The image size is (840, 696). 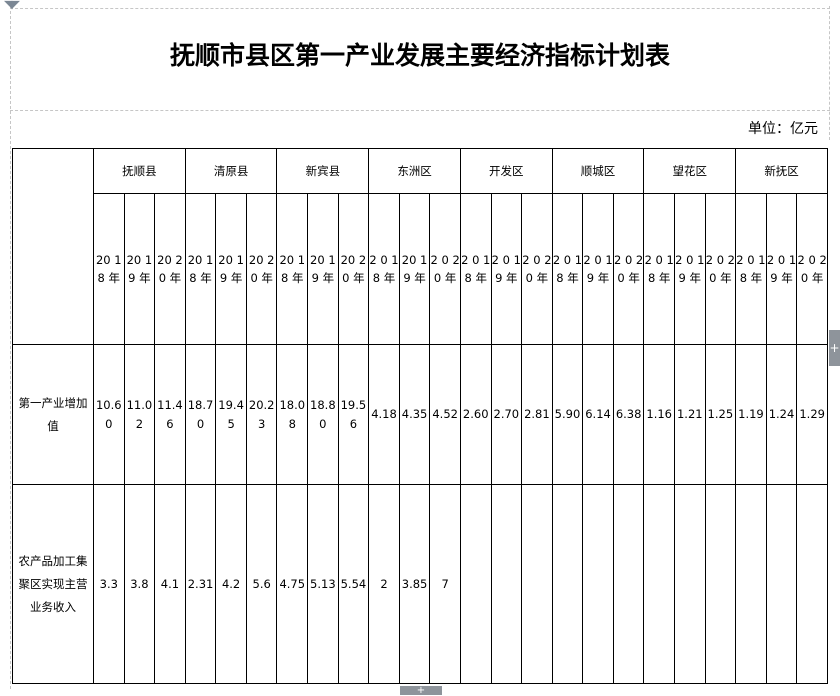 What do you see at coordinates (323, 584) in the screenshot?
I see `data-cell: 5.13` at bounding box center [323, 584].